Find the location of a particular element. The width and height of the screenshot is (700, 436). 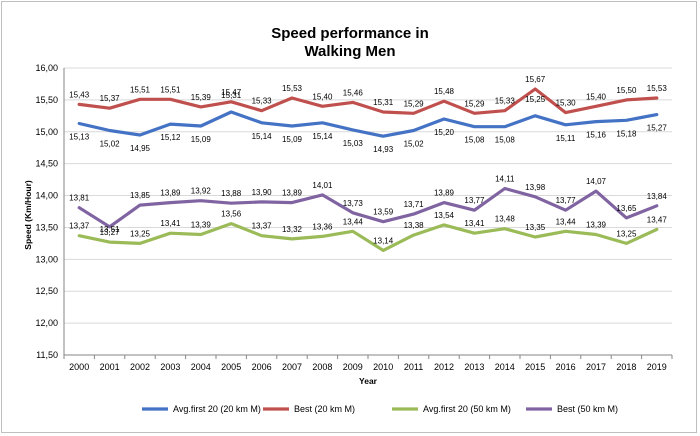

chart-title-line2: Walking Men is located at coordinates (349, 51).